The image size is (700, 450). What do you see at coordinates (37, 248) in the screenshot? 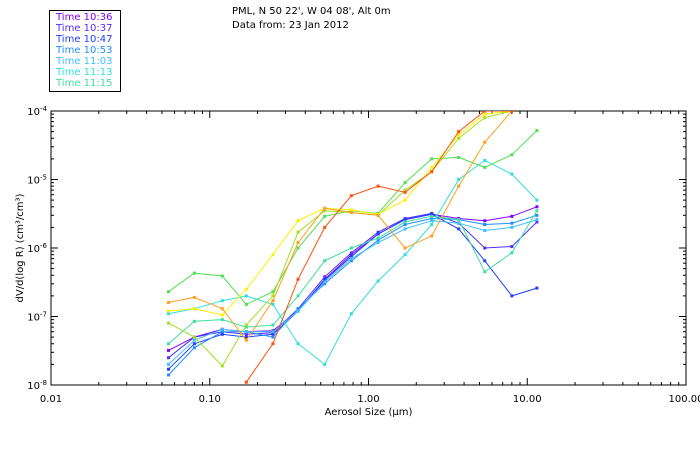
I see `y-tick-label: 10-6` at bounding box center [37, 248].